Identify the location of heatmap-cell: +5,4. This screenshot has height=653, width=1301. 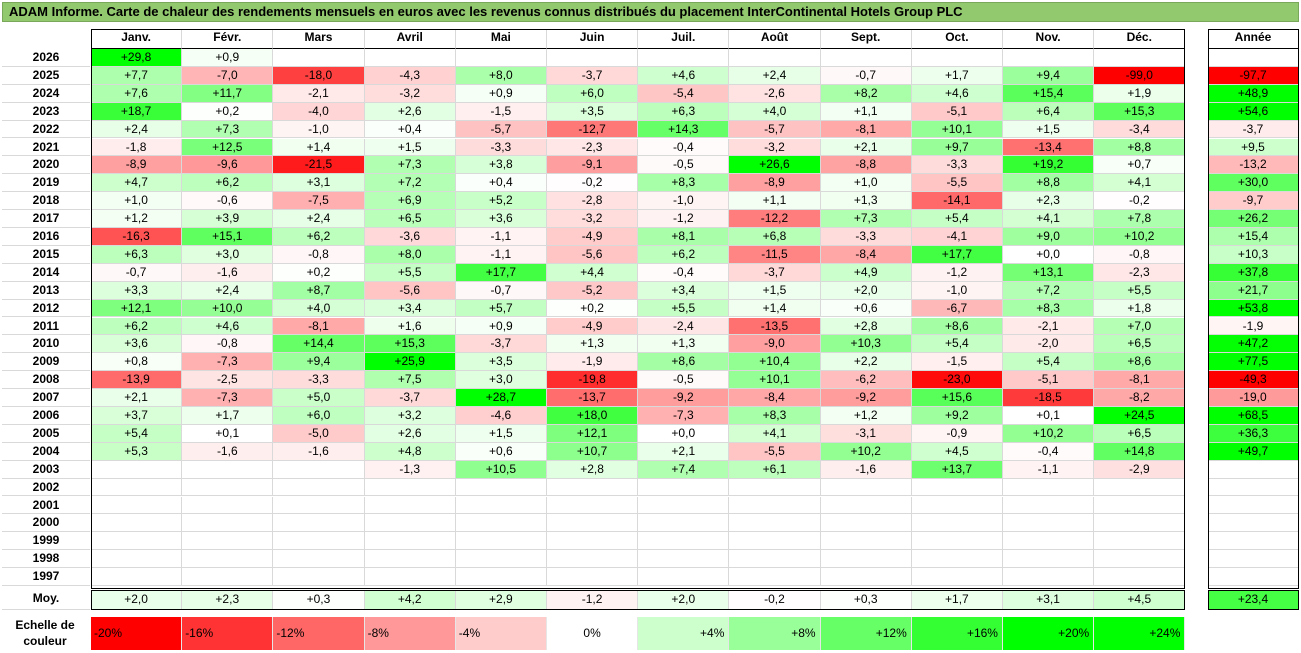
(1049, 362).